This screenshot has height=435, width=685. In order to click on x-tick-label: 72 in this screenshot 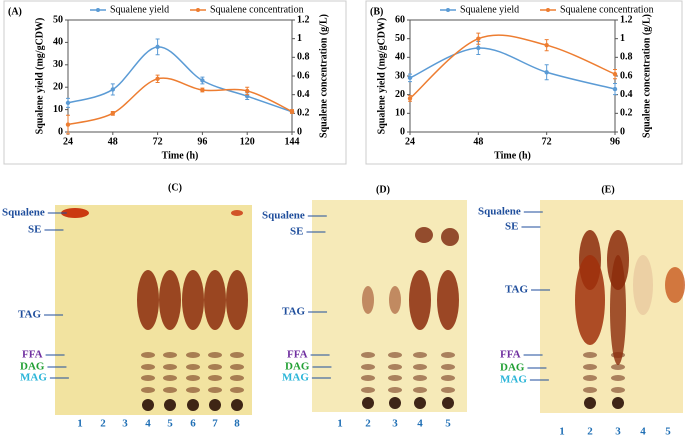, I will do `click(547, 141)`.